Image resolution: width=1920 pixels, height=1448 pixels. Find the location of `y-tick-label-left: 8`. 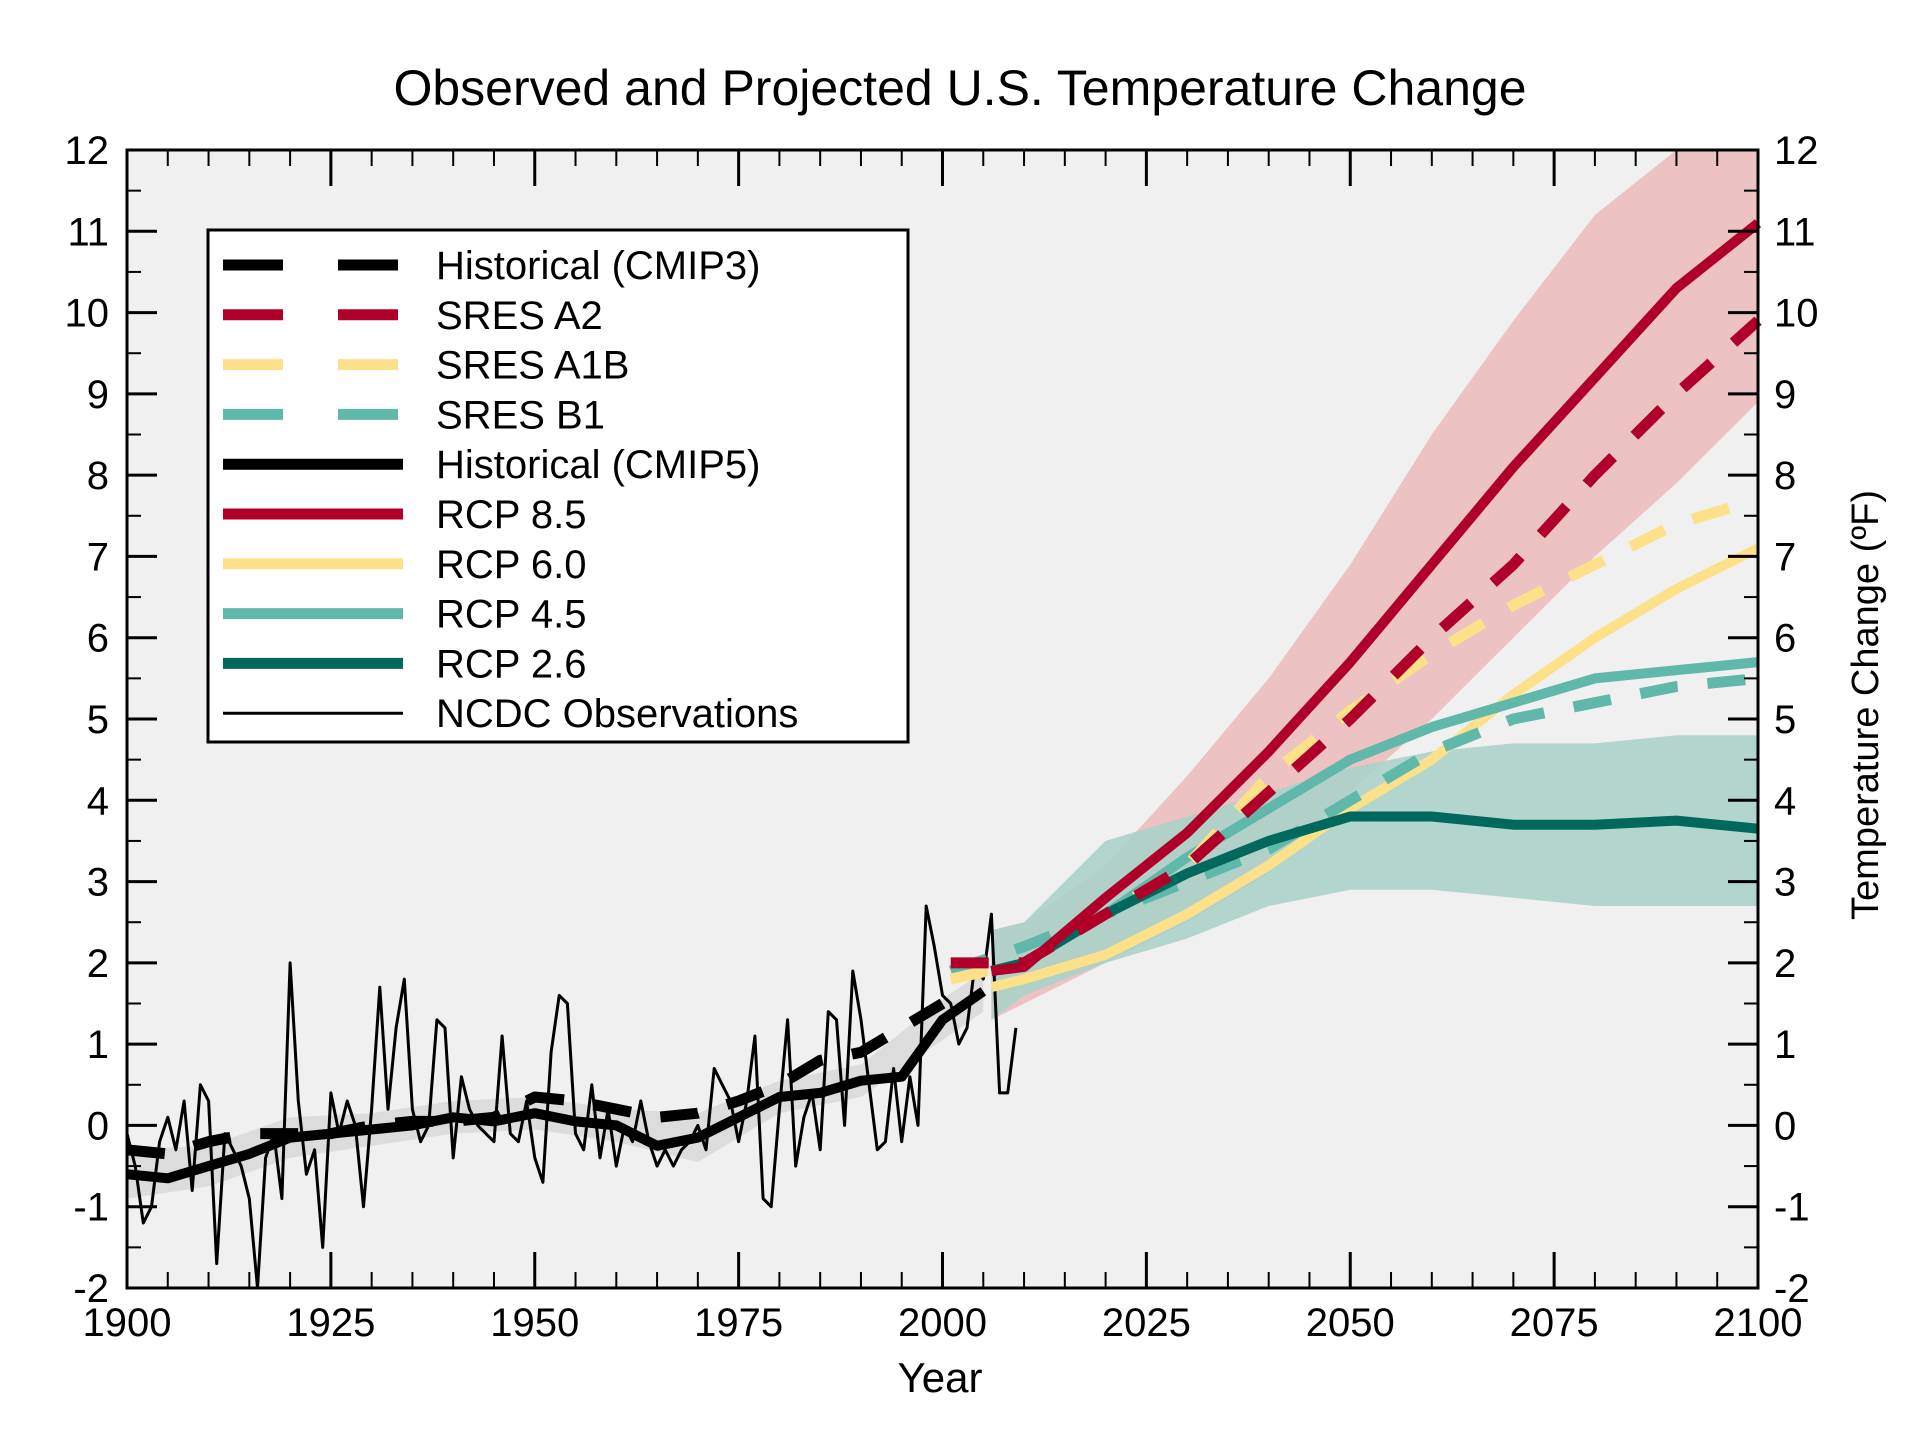

y-tick-label-left: 8 is located at coordinates (98, 476).